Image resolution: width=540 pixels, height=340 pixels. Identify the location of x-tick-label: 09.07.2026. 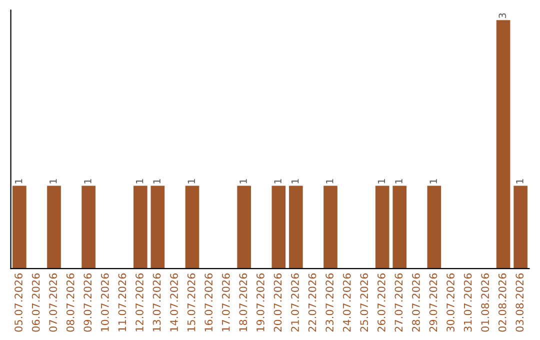
(88, 302).